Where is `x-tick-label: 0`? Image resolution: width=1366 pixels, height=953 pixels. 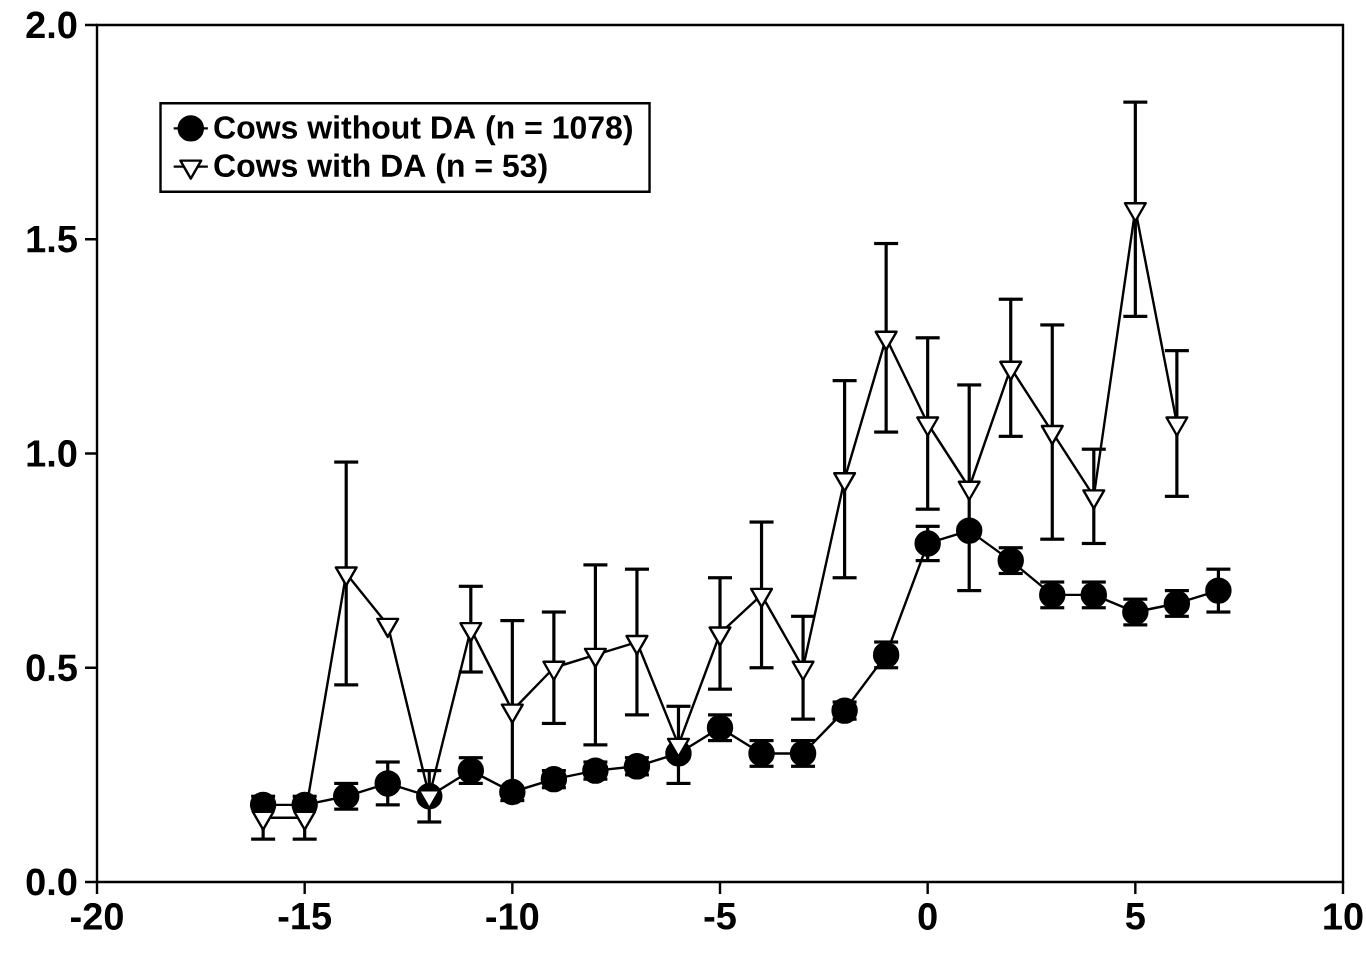
x-tick-label: 0 is located at coordinates (927, 916).